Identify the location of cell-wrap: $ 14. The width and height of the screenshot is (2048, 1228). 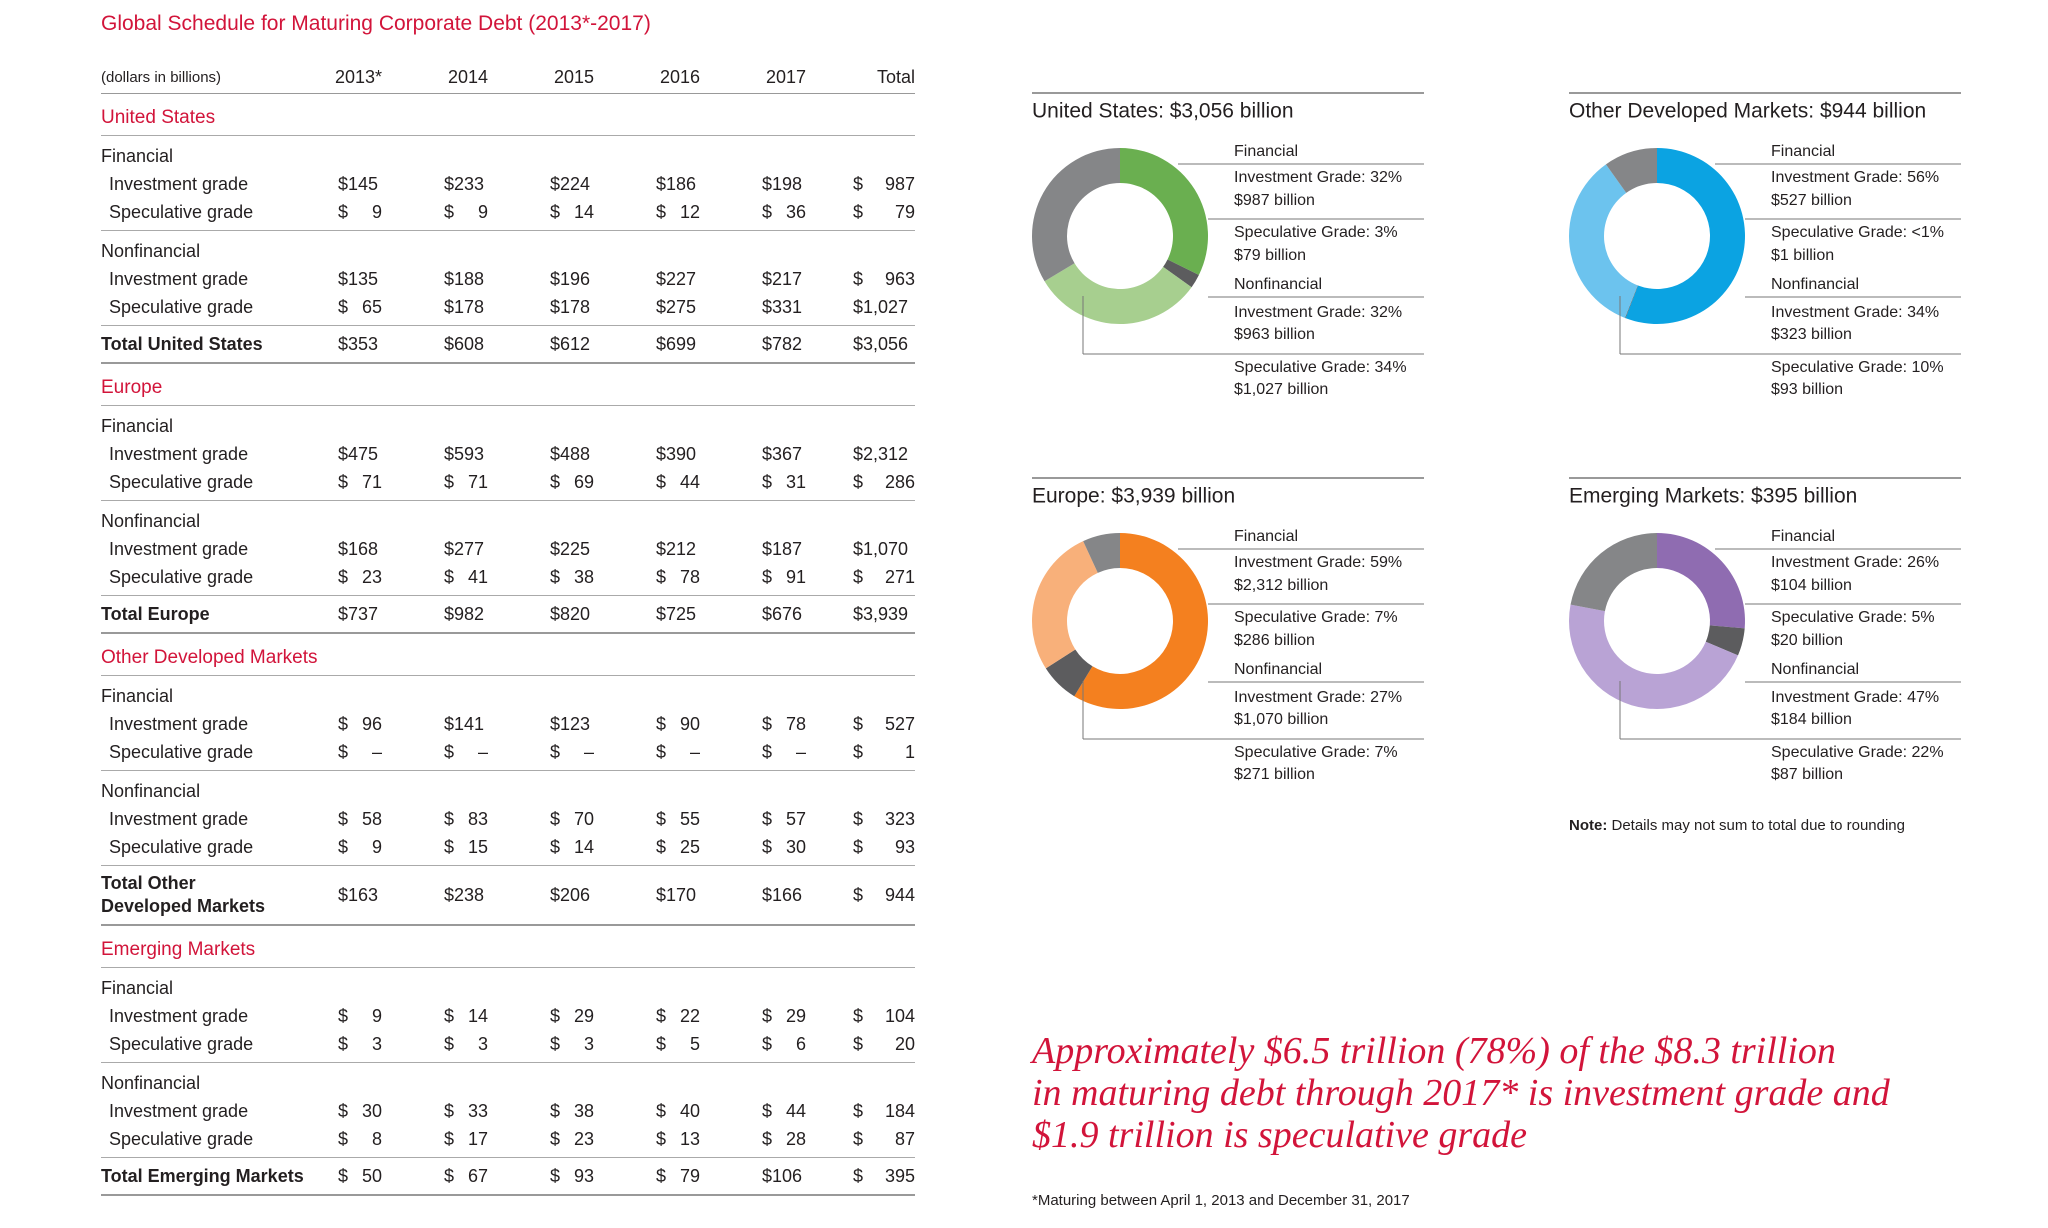
(541, 212).